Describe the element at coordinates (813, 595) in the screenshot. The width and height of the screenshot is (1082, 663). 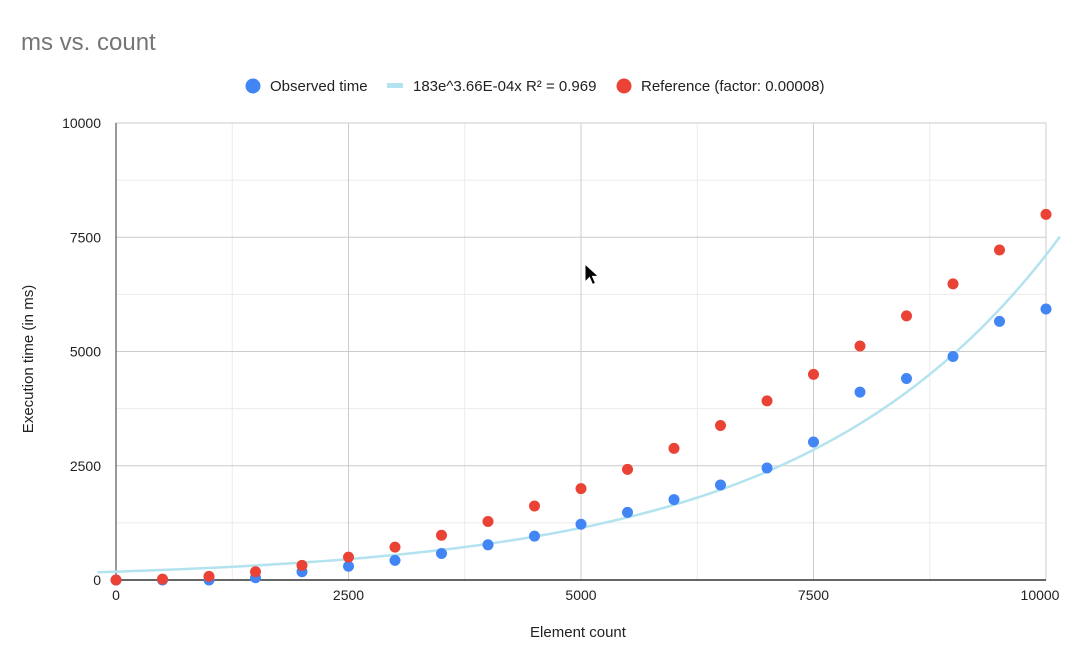
I see `x-tick-label: 7500` at that location.